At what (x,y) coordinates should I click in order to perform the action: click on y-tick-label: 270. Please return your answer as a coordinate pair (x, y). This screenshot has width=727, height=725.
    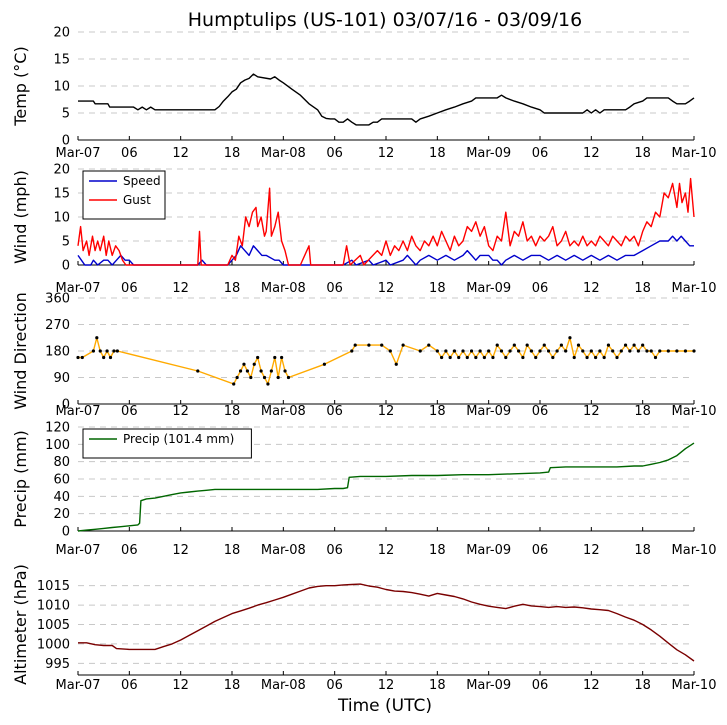
    Looking at the image, I should click on (57, 325).